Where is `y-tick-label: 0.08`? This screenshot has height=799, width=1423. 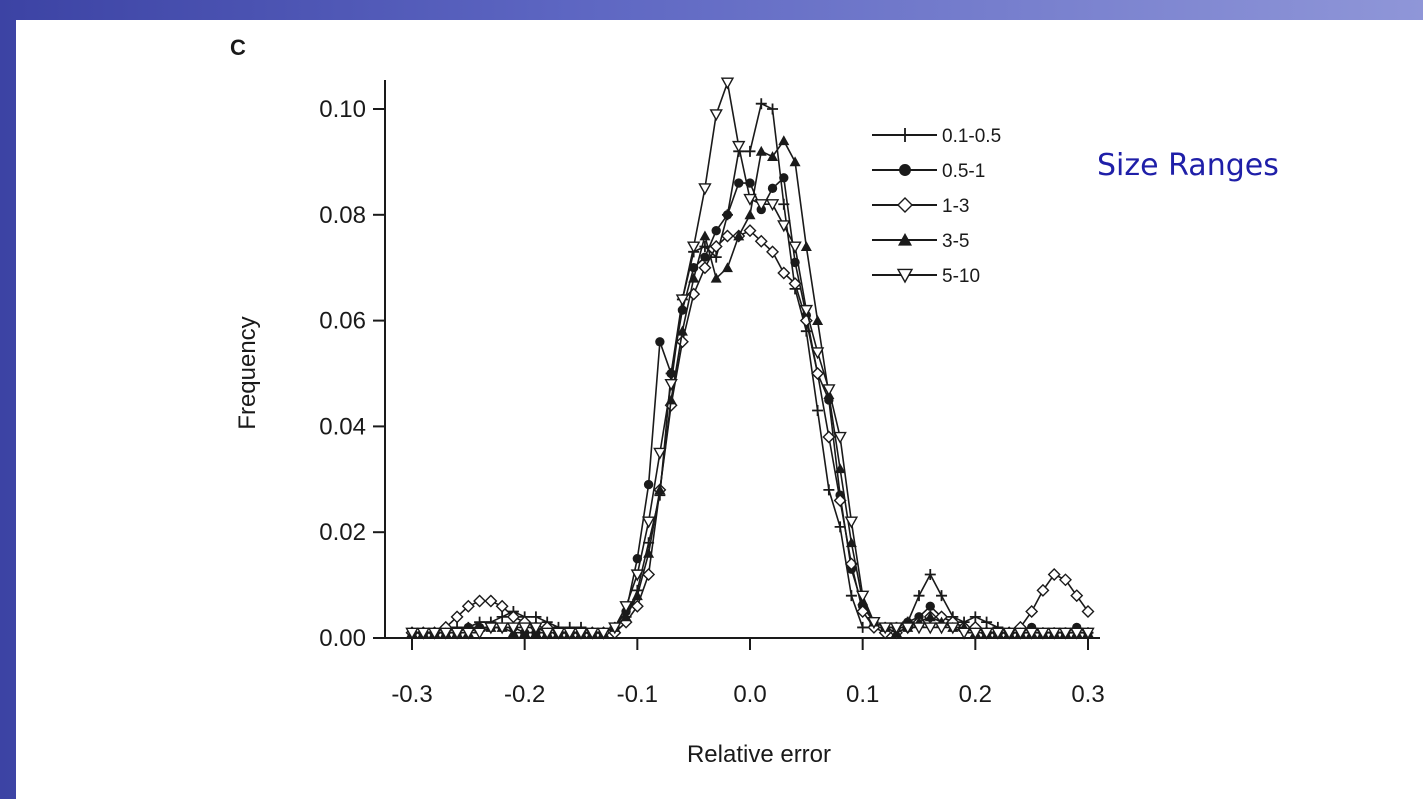
y-tick-label: 0.08 is located at coordinates (342, 215).